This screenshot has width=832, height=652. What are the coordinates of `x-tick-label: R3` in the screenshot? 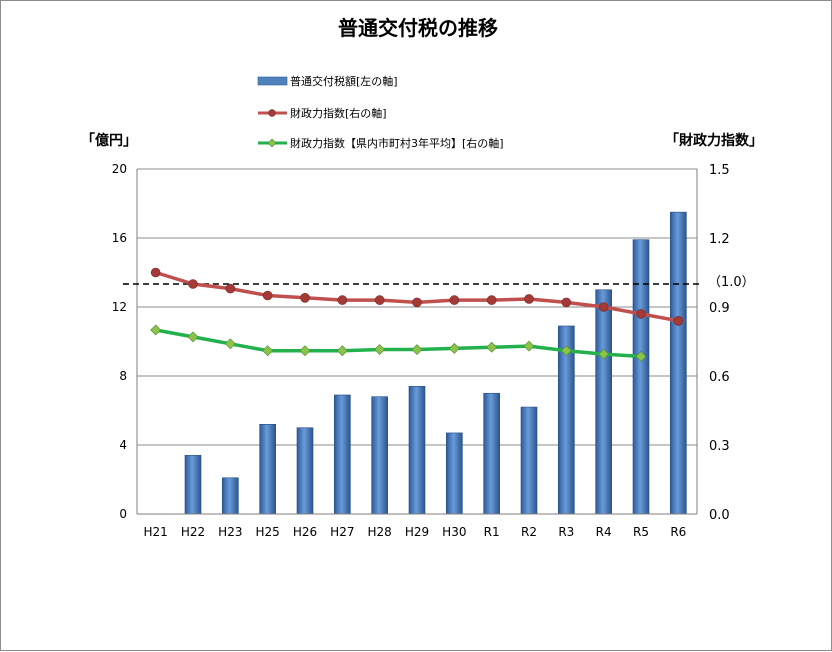 It's located at (566, 532).